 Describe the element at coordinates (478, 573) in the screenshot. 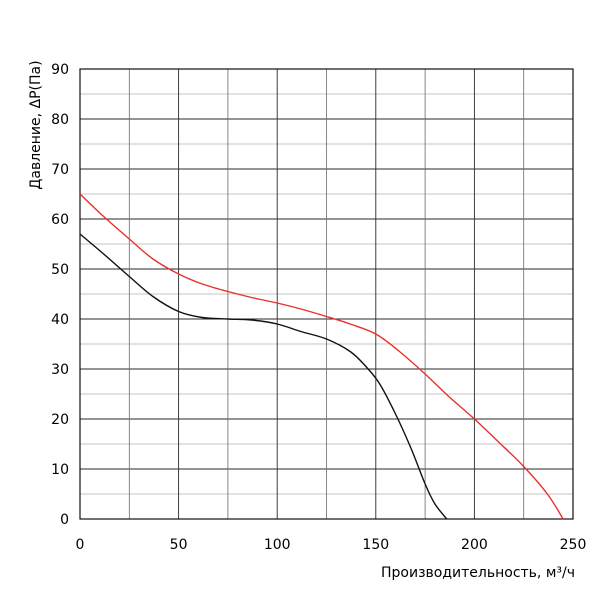

I see `x-axis-label: Производительность, м³/ч` at that location.